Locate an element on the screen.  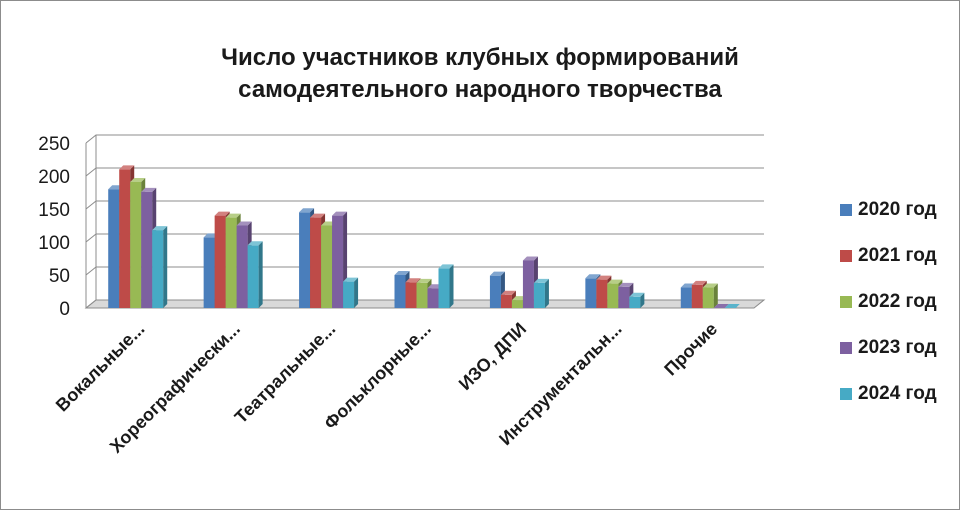
legend-label: 2021 год is located at coordinates (897, 255).